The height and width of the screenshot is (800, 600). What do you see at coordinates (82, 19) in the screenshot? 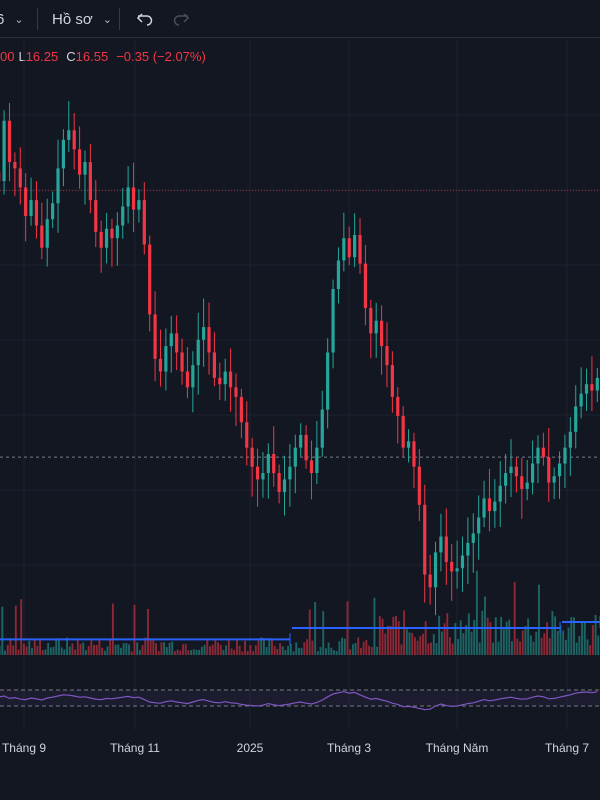
I see `profile-selector: Hồ sơ ⌄` at bounding box center [82, 19].